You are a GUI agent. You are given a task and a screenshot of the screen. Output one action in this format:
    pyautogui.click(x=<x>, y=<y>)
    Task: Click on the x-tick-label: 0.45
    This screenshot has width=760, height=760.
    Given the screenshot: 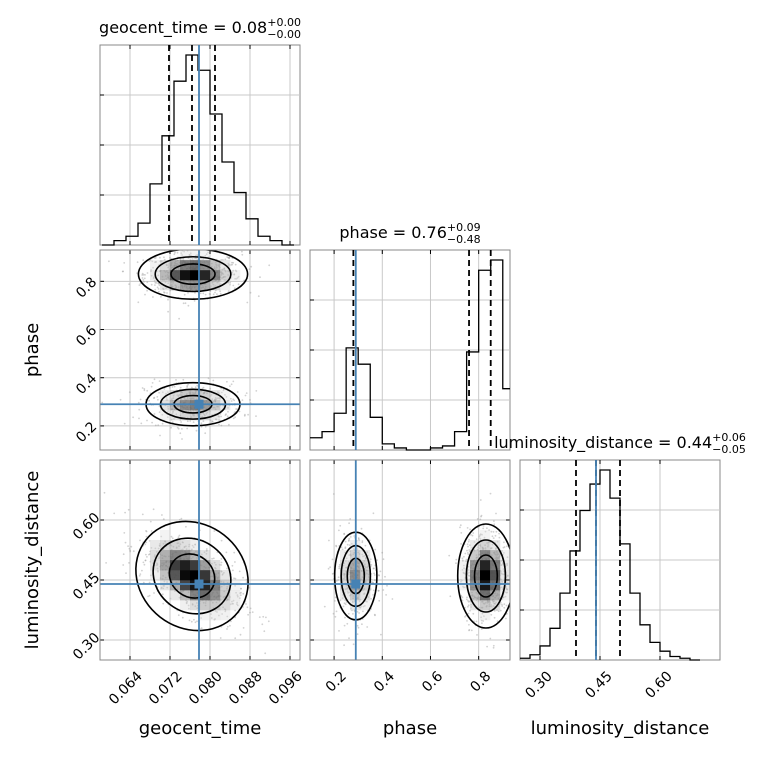 What is the action you would take?
    pyautogui.click(x=598, y=684)
    